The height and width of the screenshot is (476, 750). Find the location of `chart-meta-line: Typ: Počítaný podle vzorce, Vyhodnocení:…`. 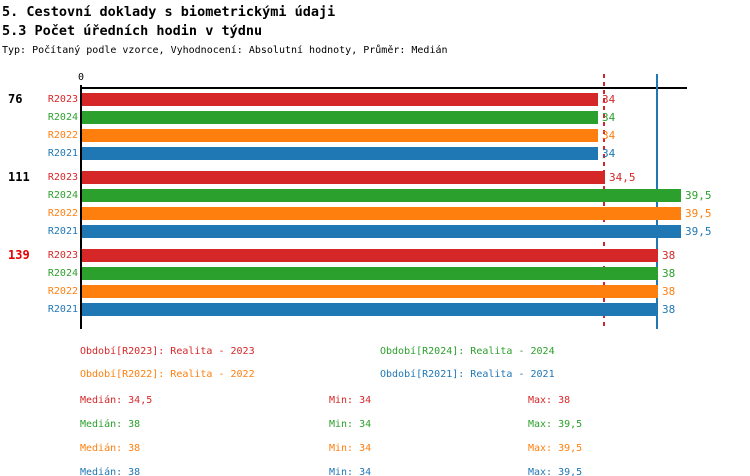

chart-meta-line: Typ: Počítaný podle vzorce, Vyhodnocení:… is located at coordinates (225, 50).